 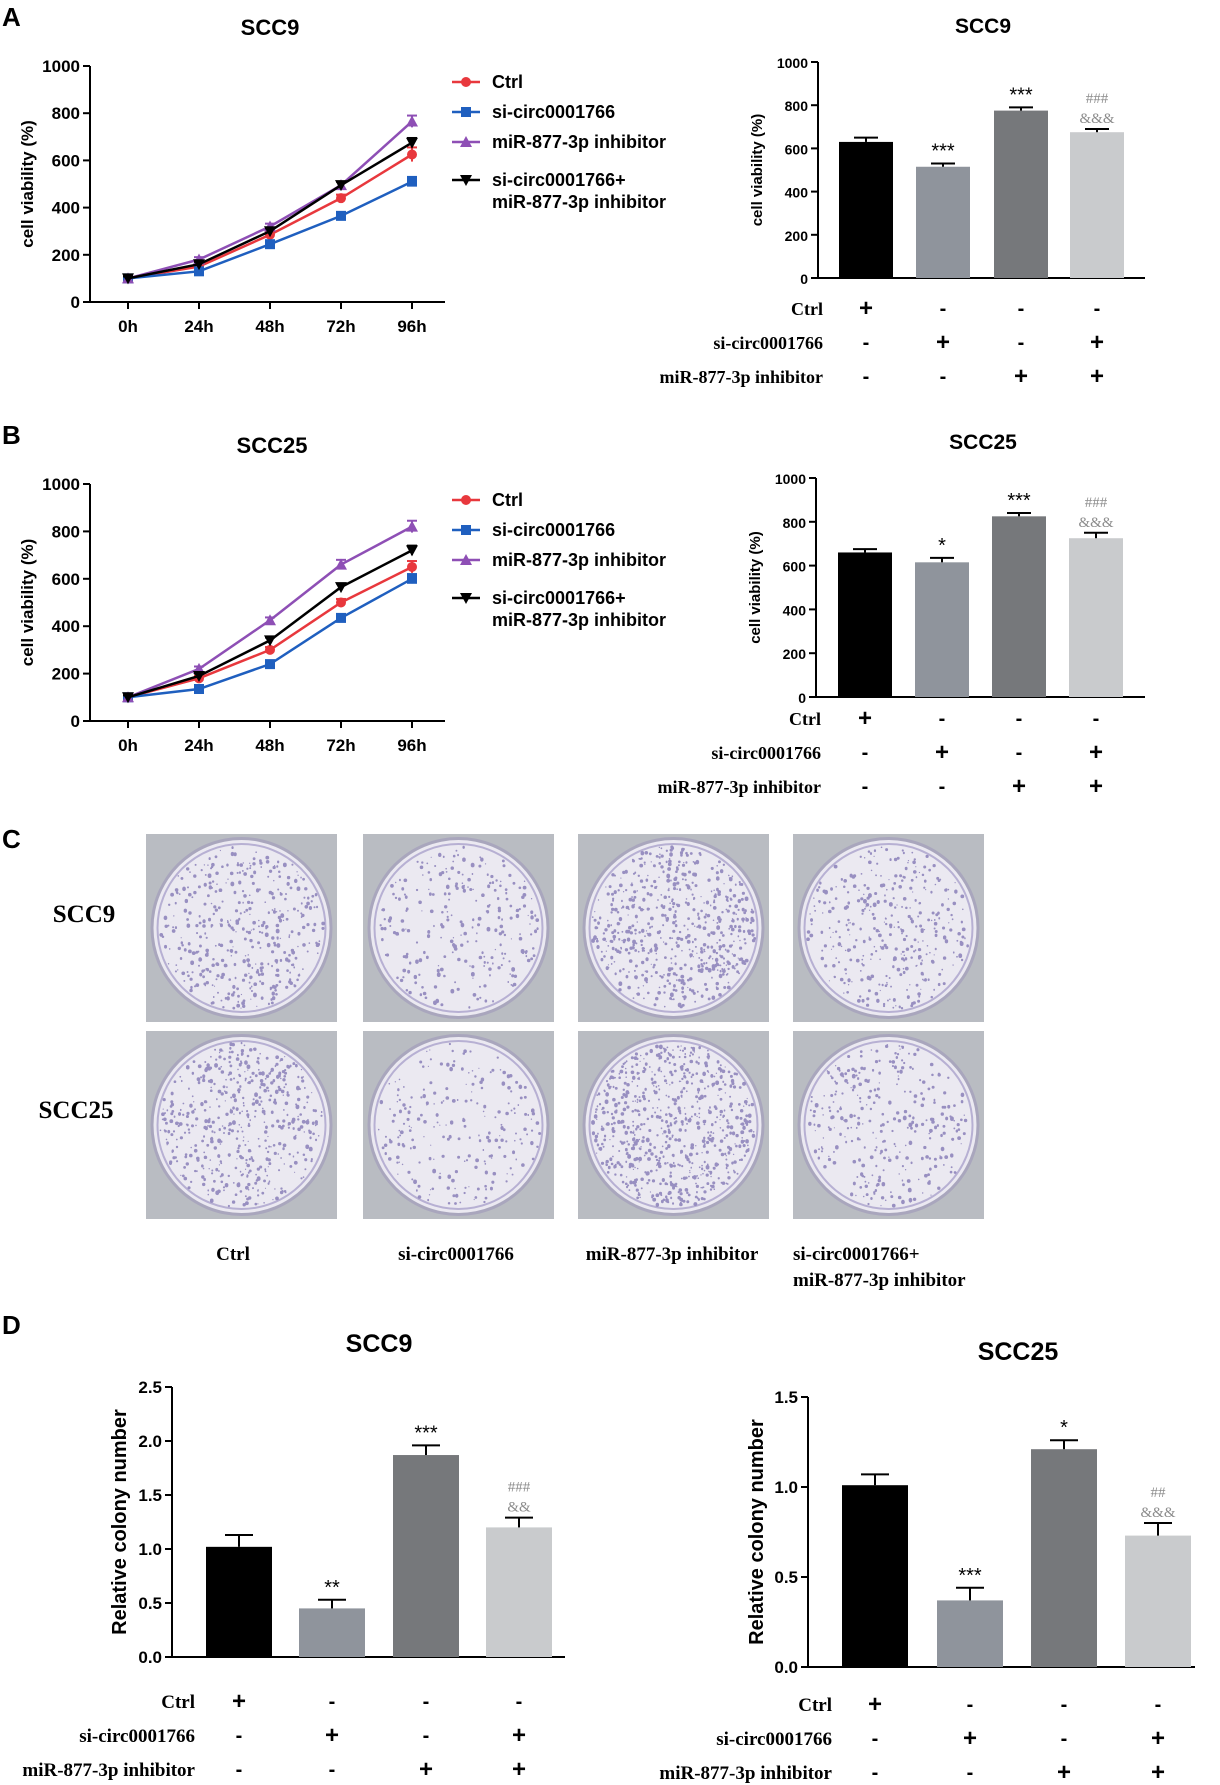 What do you see at coordinates (198, 326) in the screenshot?
I see `x-tick-label: 24h` at bounding box center [198, 326].